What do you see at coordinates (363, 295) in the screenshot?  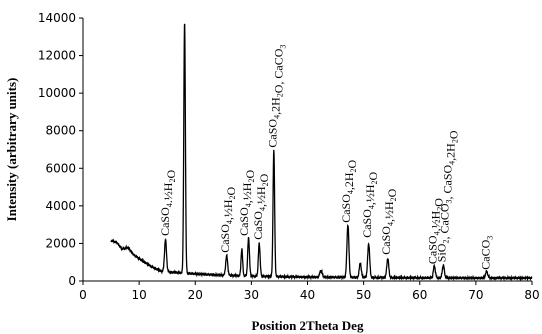 I see `x-tick-label: 50` at bounding box center [363, 295].